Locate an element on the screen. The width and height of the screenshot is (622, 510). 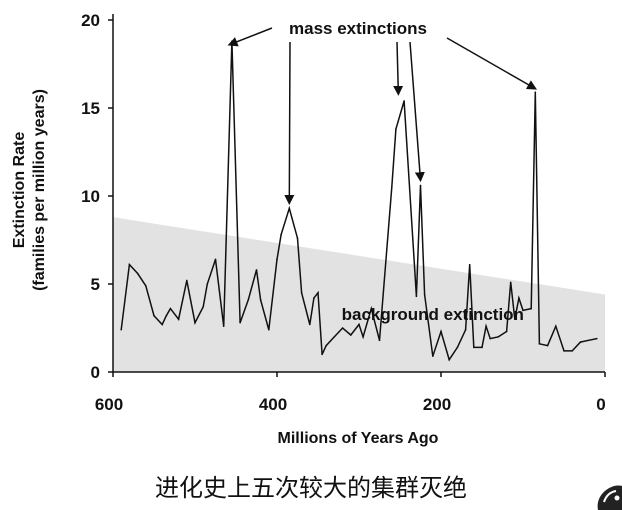
x-tick-label: 600 is located at coordinates (109, 404).